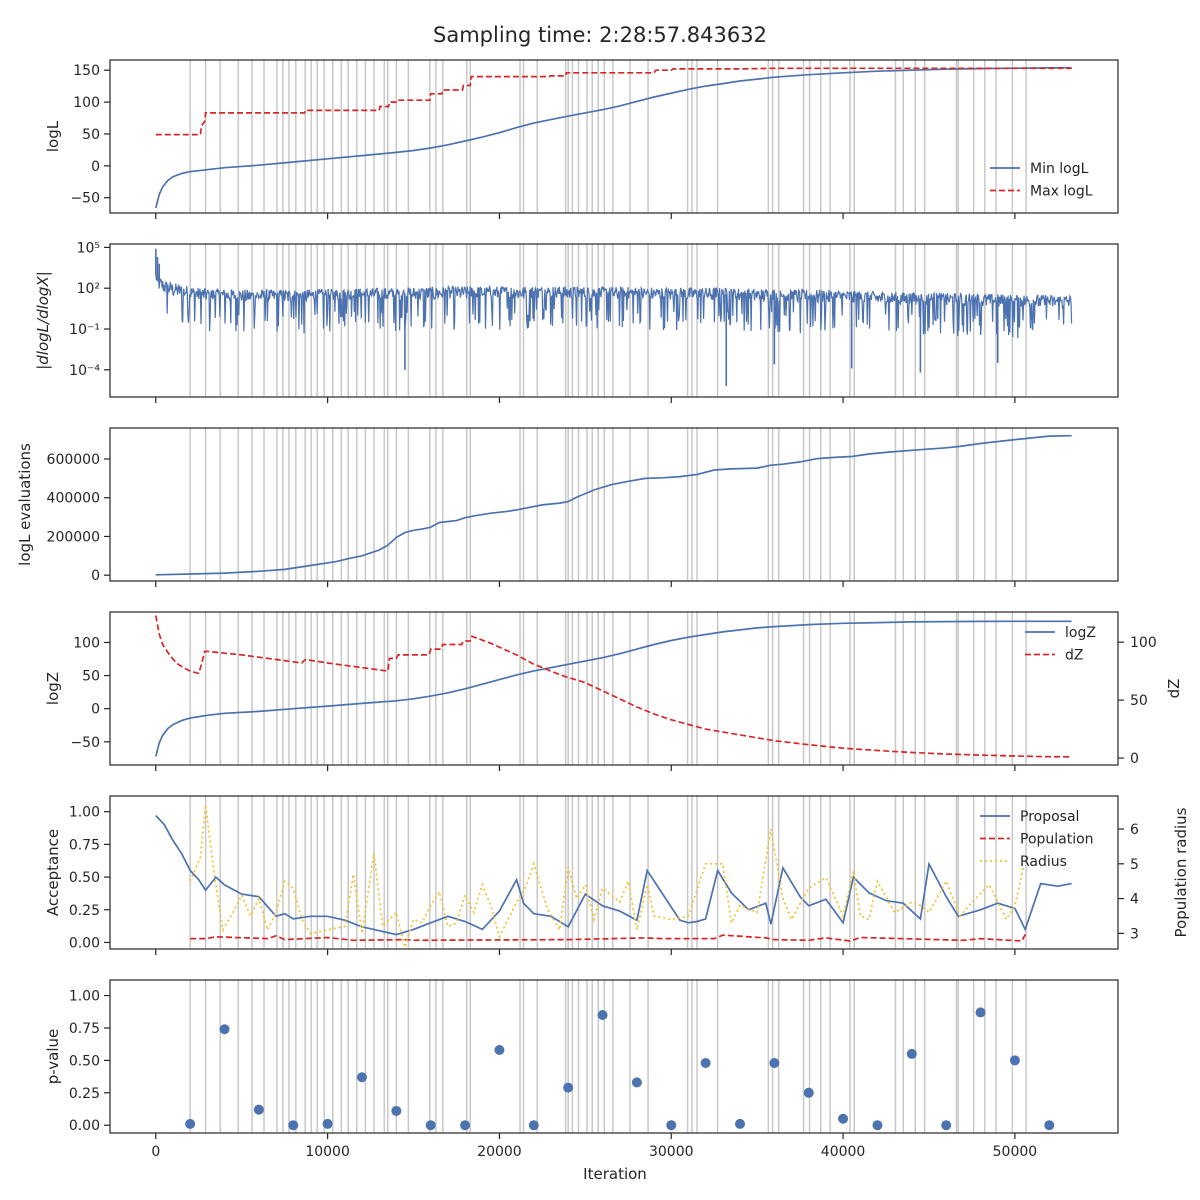 This screenshot has width=1200, height=1200. What do you see at coordinates (1057, 840) in the screenshot?
I see `legend-label: Population` at bounding box center [1057, 840].